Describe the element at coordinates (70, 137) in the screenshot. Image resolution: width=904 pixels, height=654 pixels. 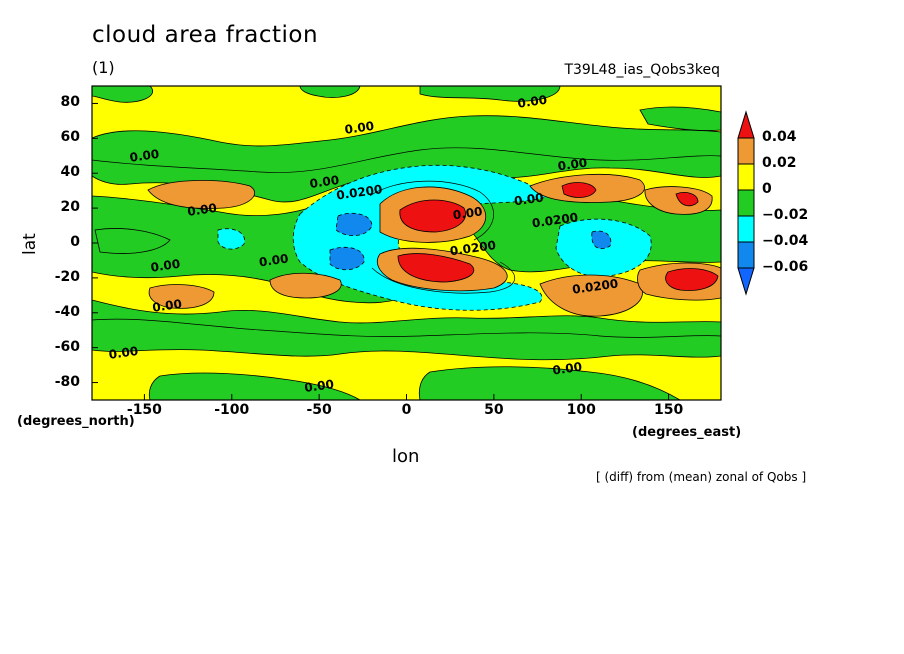
I see `y-tick-label: 60` at that location.